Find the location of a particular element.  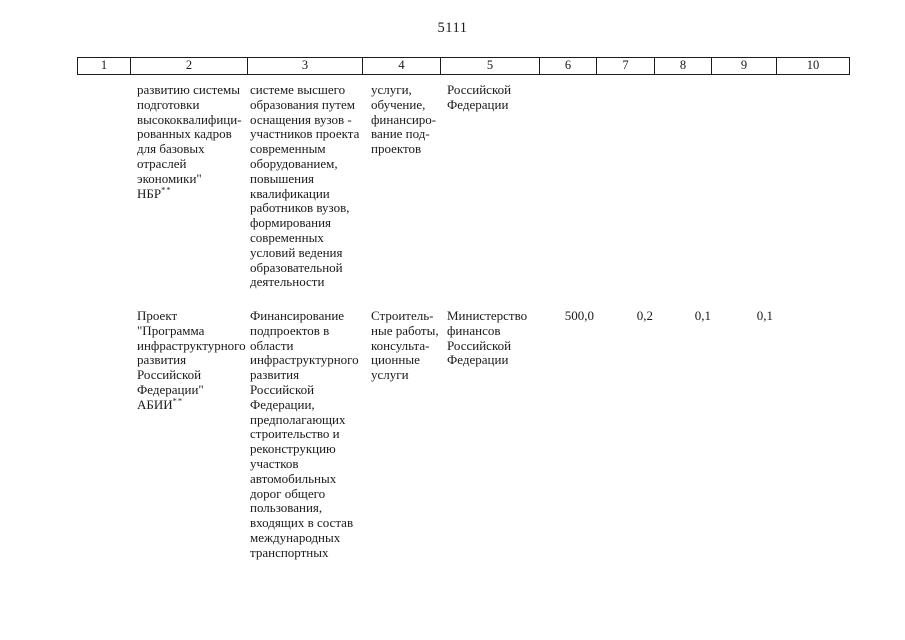

table-header-cell-5: 5 is located at coordinates (489, 66).